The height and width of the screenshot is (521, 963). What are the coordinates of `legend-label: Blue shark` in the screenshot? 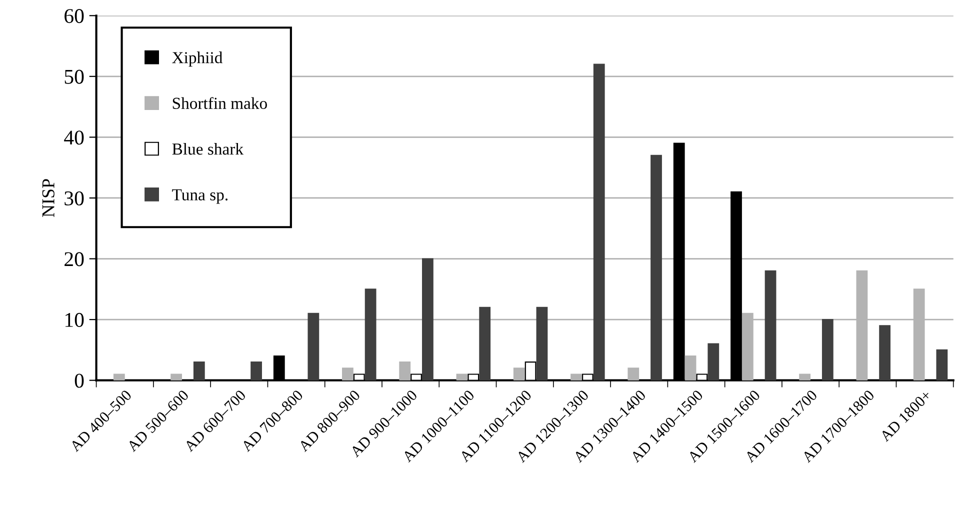 It's located at (208, 148).